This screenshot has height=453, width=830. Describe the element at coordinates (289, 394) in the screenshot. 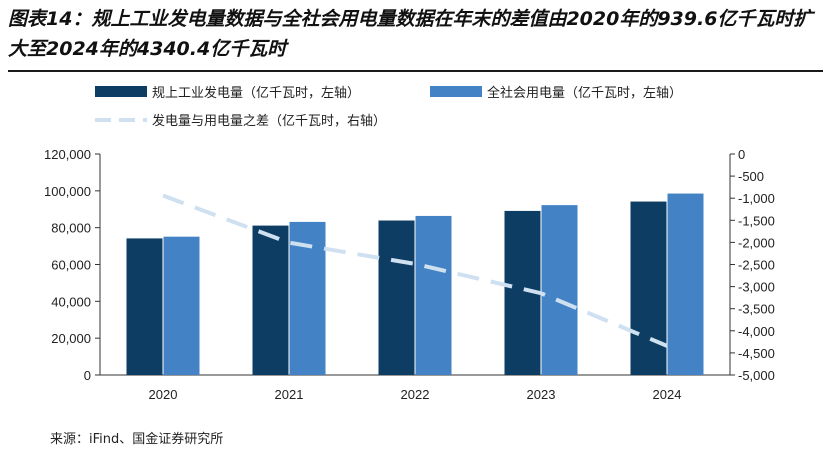

I see `x-tick-label: 2021` at that location.